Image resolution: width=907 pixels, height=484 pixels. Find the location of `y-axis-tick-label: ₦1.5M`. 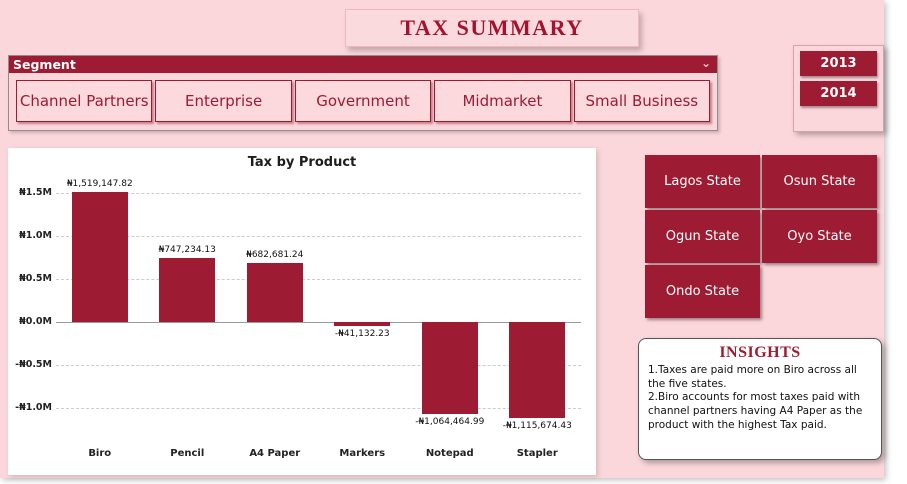

y-axis-tick-label: ₦1.5M is located at coordinates (35, 193).